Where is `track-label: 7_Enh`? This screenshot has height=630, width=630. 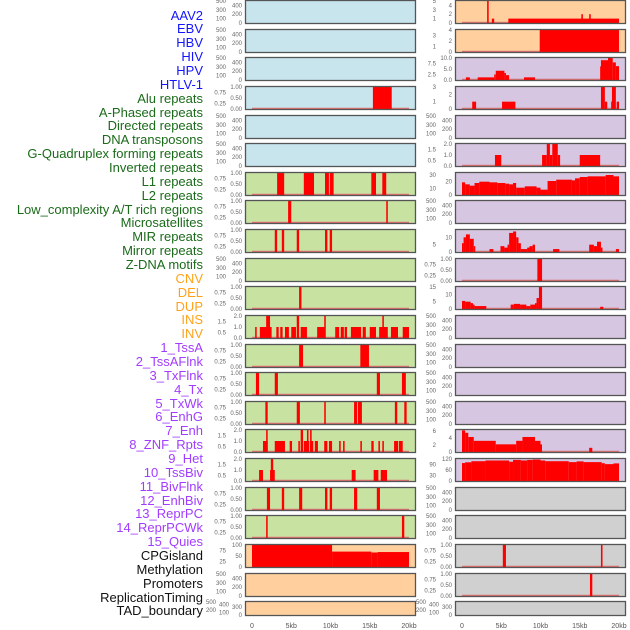
track-label: 7_Enh is located at coordinates (184, 431).